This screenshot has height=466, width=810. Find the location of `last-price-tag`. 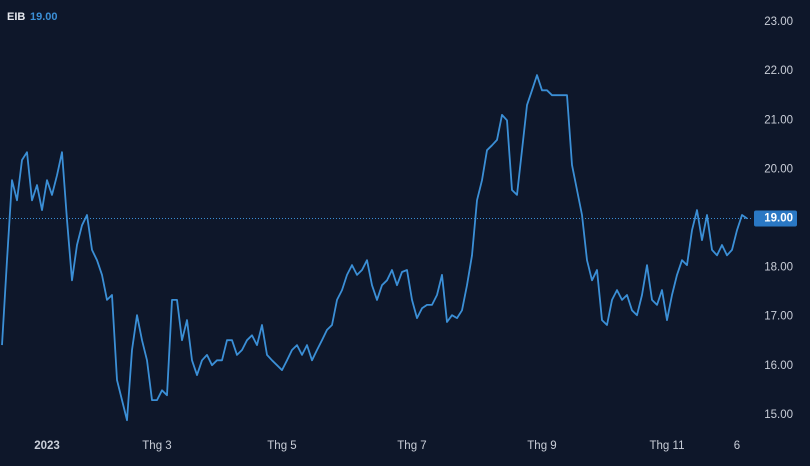

last-price-tag is located at coordinates (775, 218).